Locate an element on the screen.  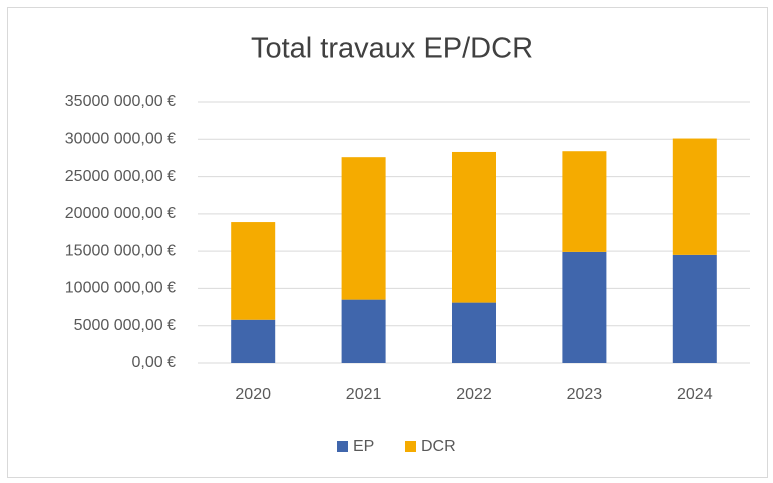
y-tick-label: 0,00 € is located at coordinates (154, 362).